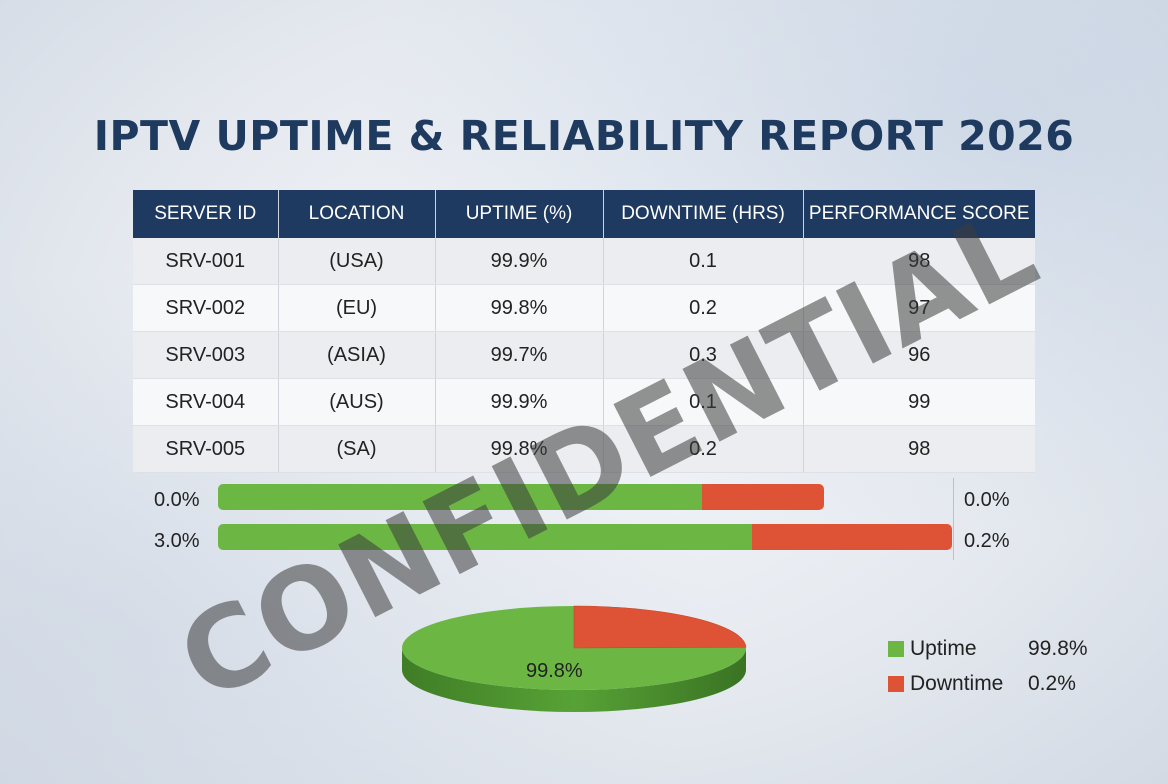 This screenshot has width=1168, height=784. Describe the element at coordinates (357, 402) in the screenshot. I see `cell-location: (AUS)` at that location.